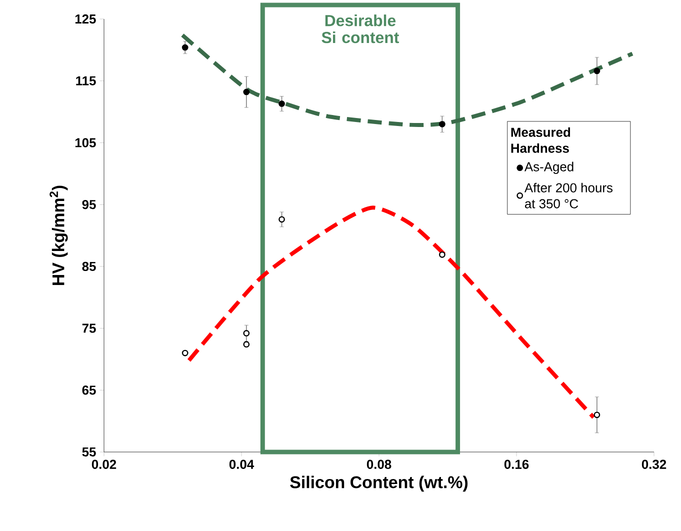 This screenshot has width=681, height=531. What do you see at coordinates (85, 143) in the screenshot?
I see `y-tick-label: 105` at bounding box center [85, 143].